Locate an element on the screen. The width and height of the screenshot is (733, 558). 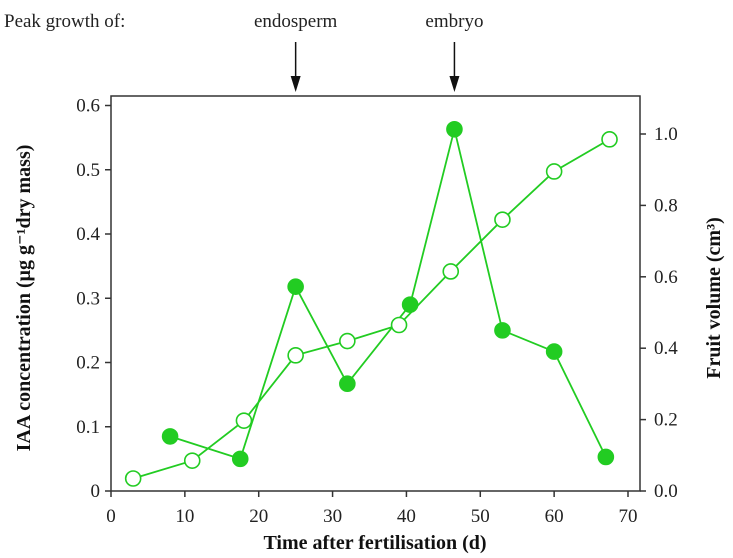
right-y-tick-label: 1.0 is located at coordinates (666, 134).